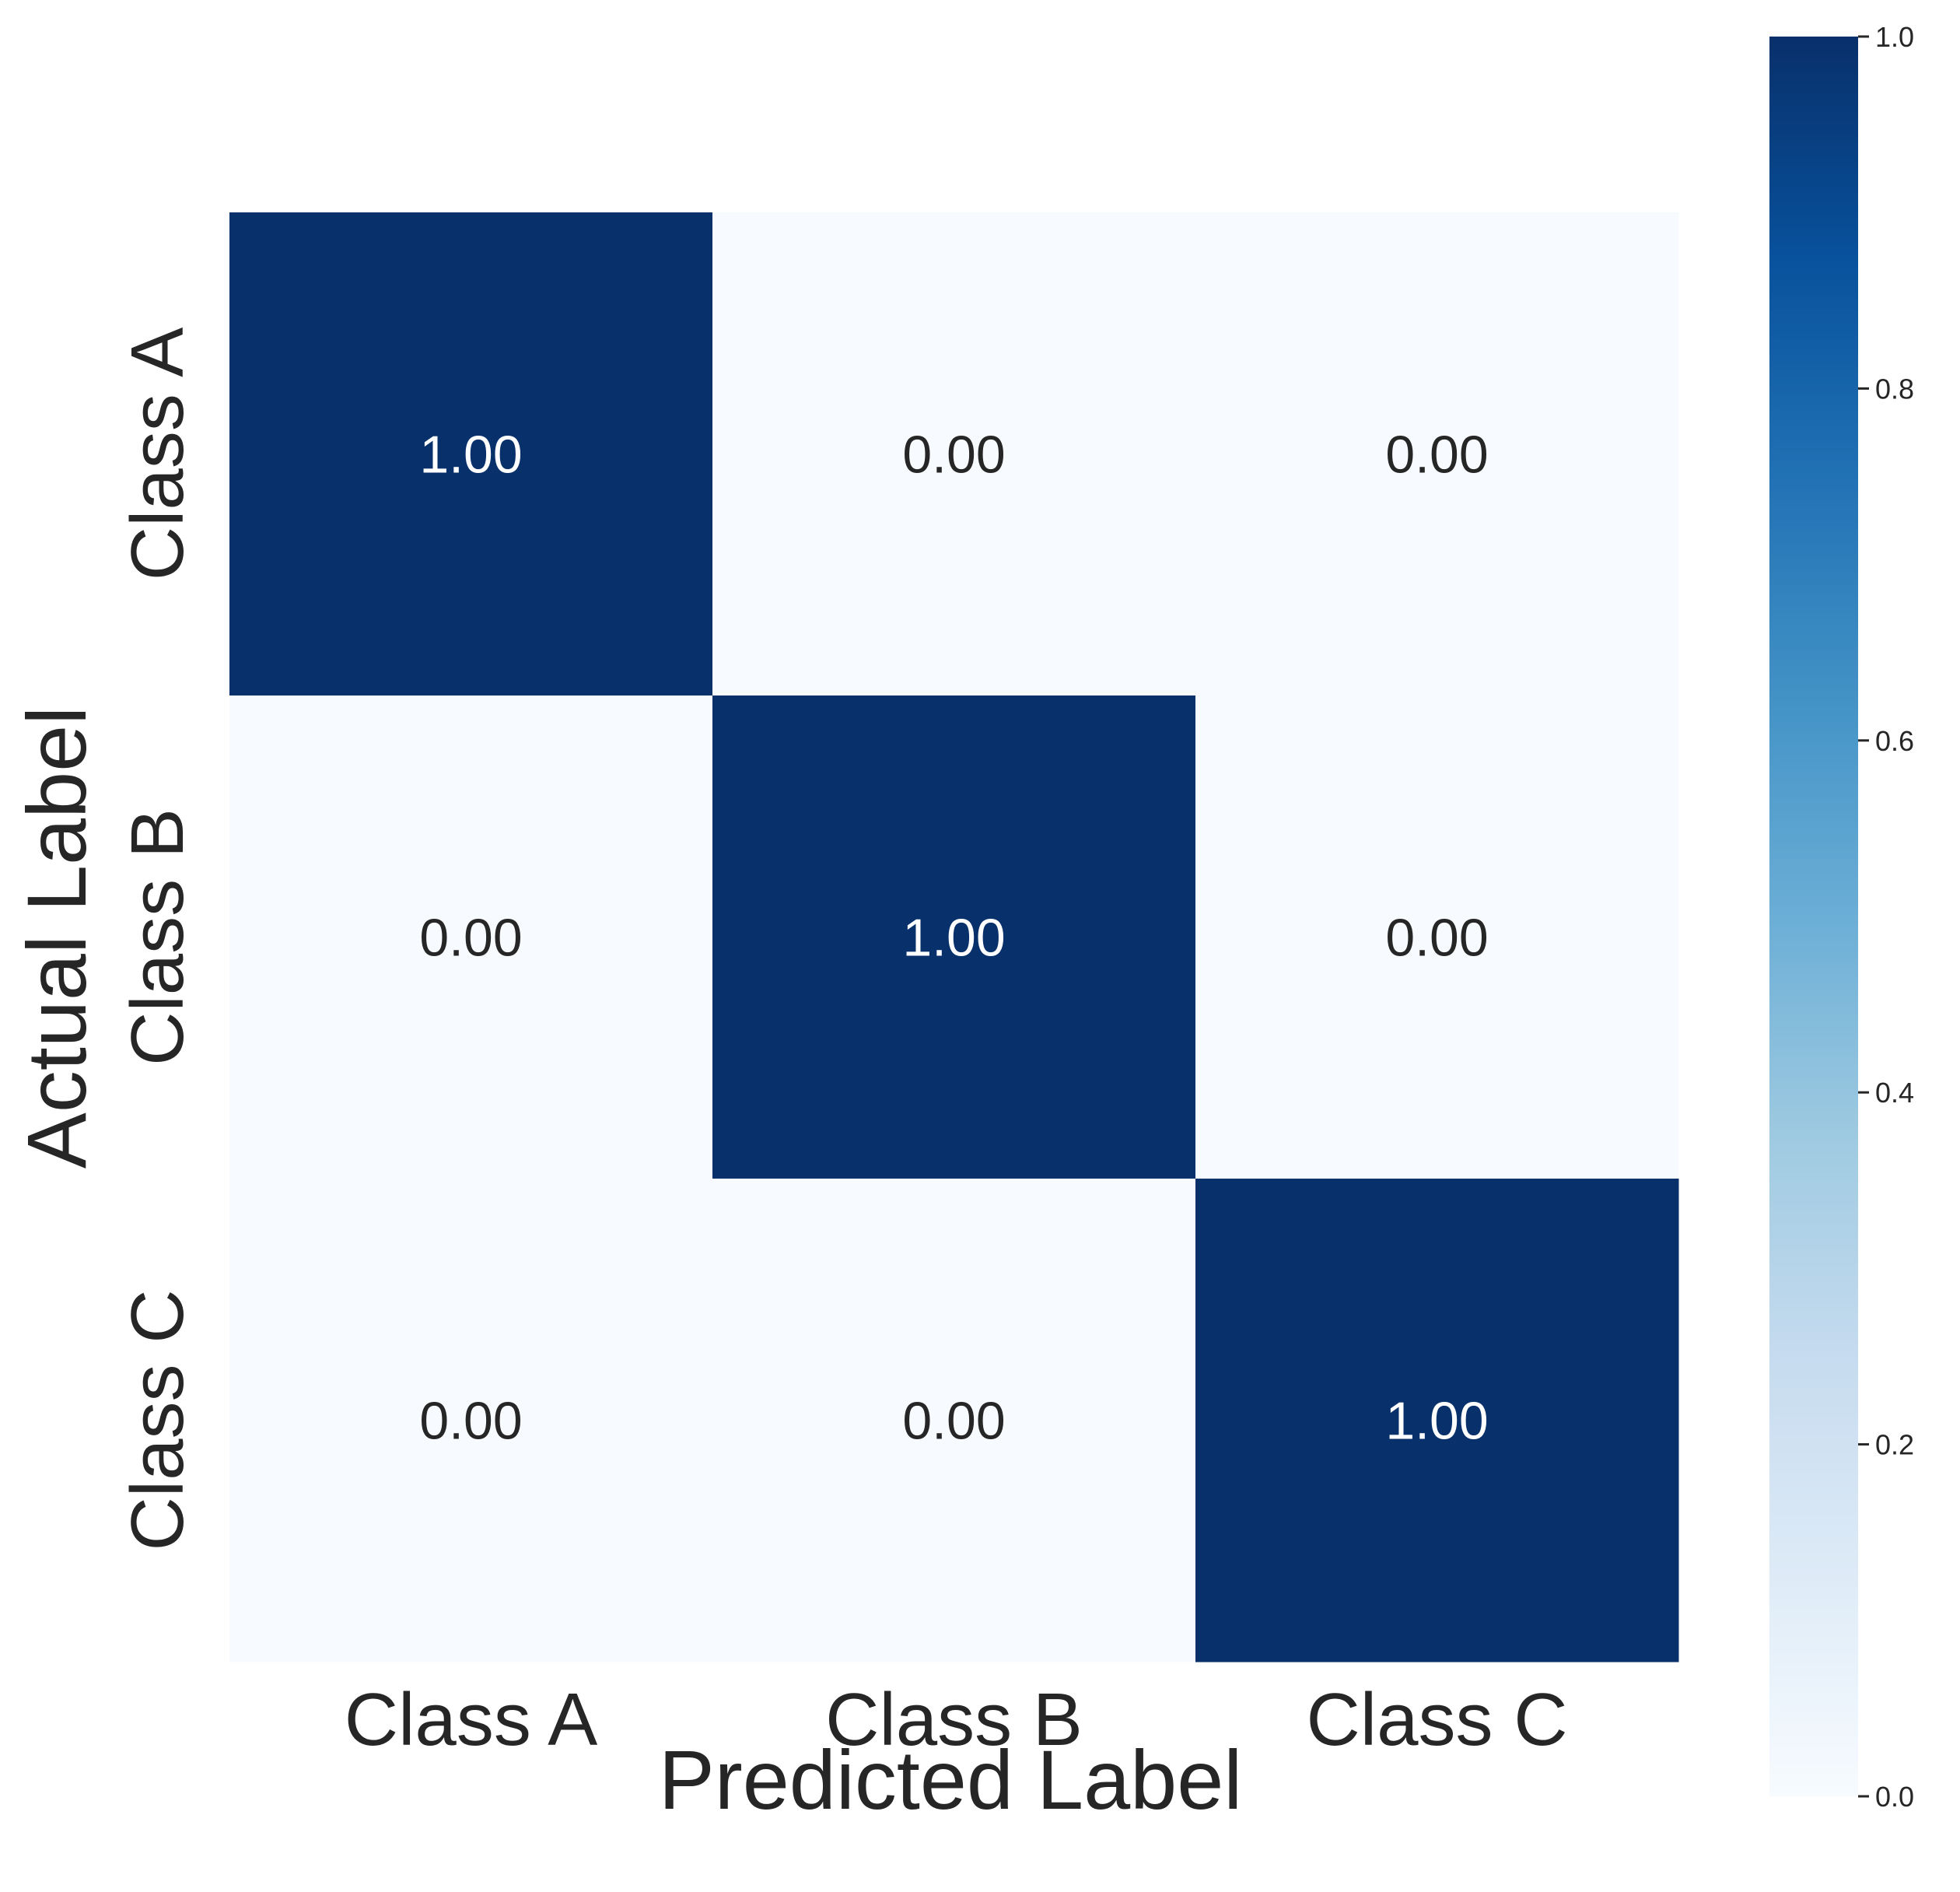 The width and height of the screenshot is (1960, 1892). I want to click on colorbar-tick-label: 0.6, so click(1895, 741).